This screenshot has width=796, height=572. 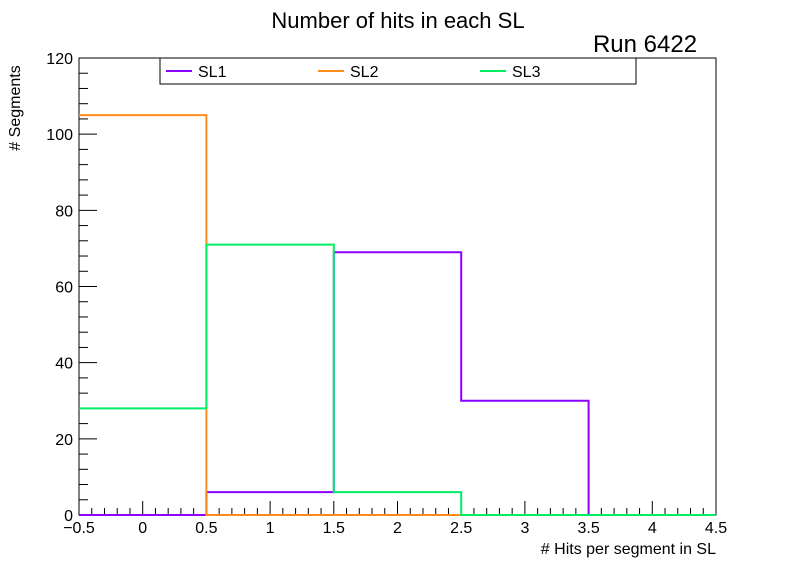 What do you see at coordinates (68, 516) in the screenshot?
I see `y-tick-label: 0` at bounding box center [68, 516].